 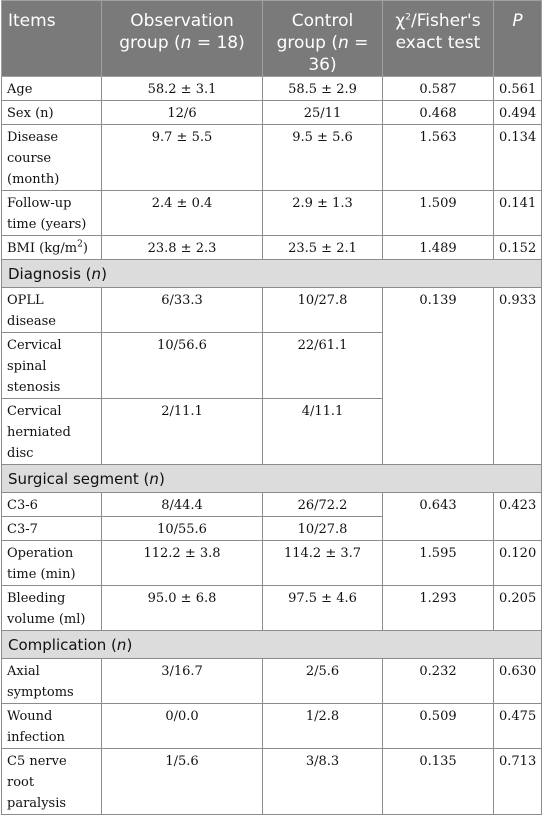 I want to click on statistic-value: 0.509, so click(x=438, y=726).